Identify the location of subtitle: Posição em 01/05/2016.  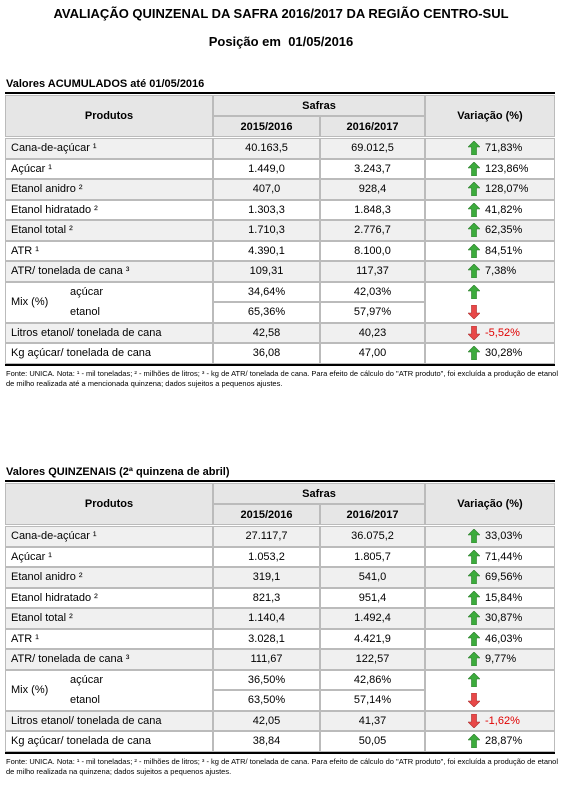
(281, 41).